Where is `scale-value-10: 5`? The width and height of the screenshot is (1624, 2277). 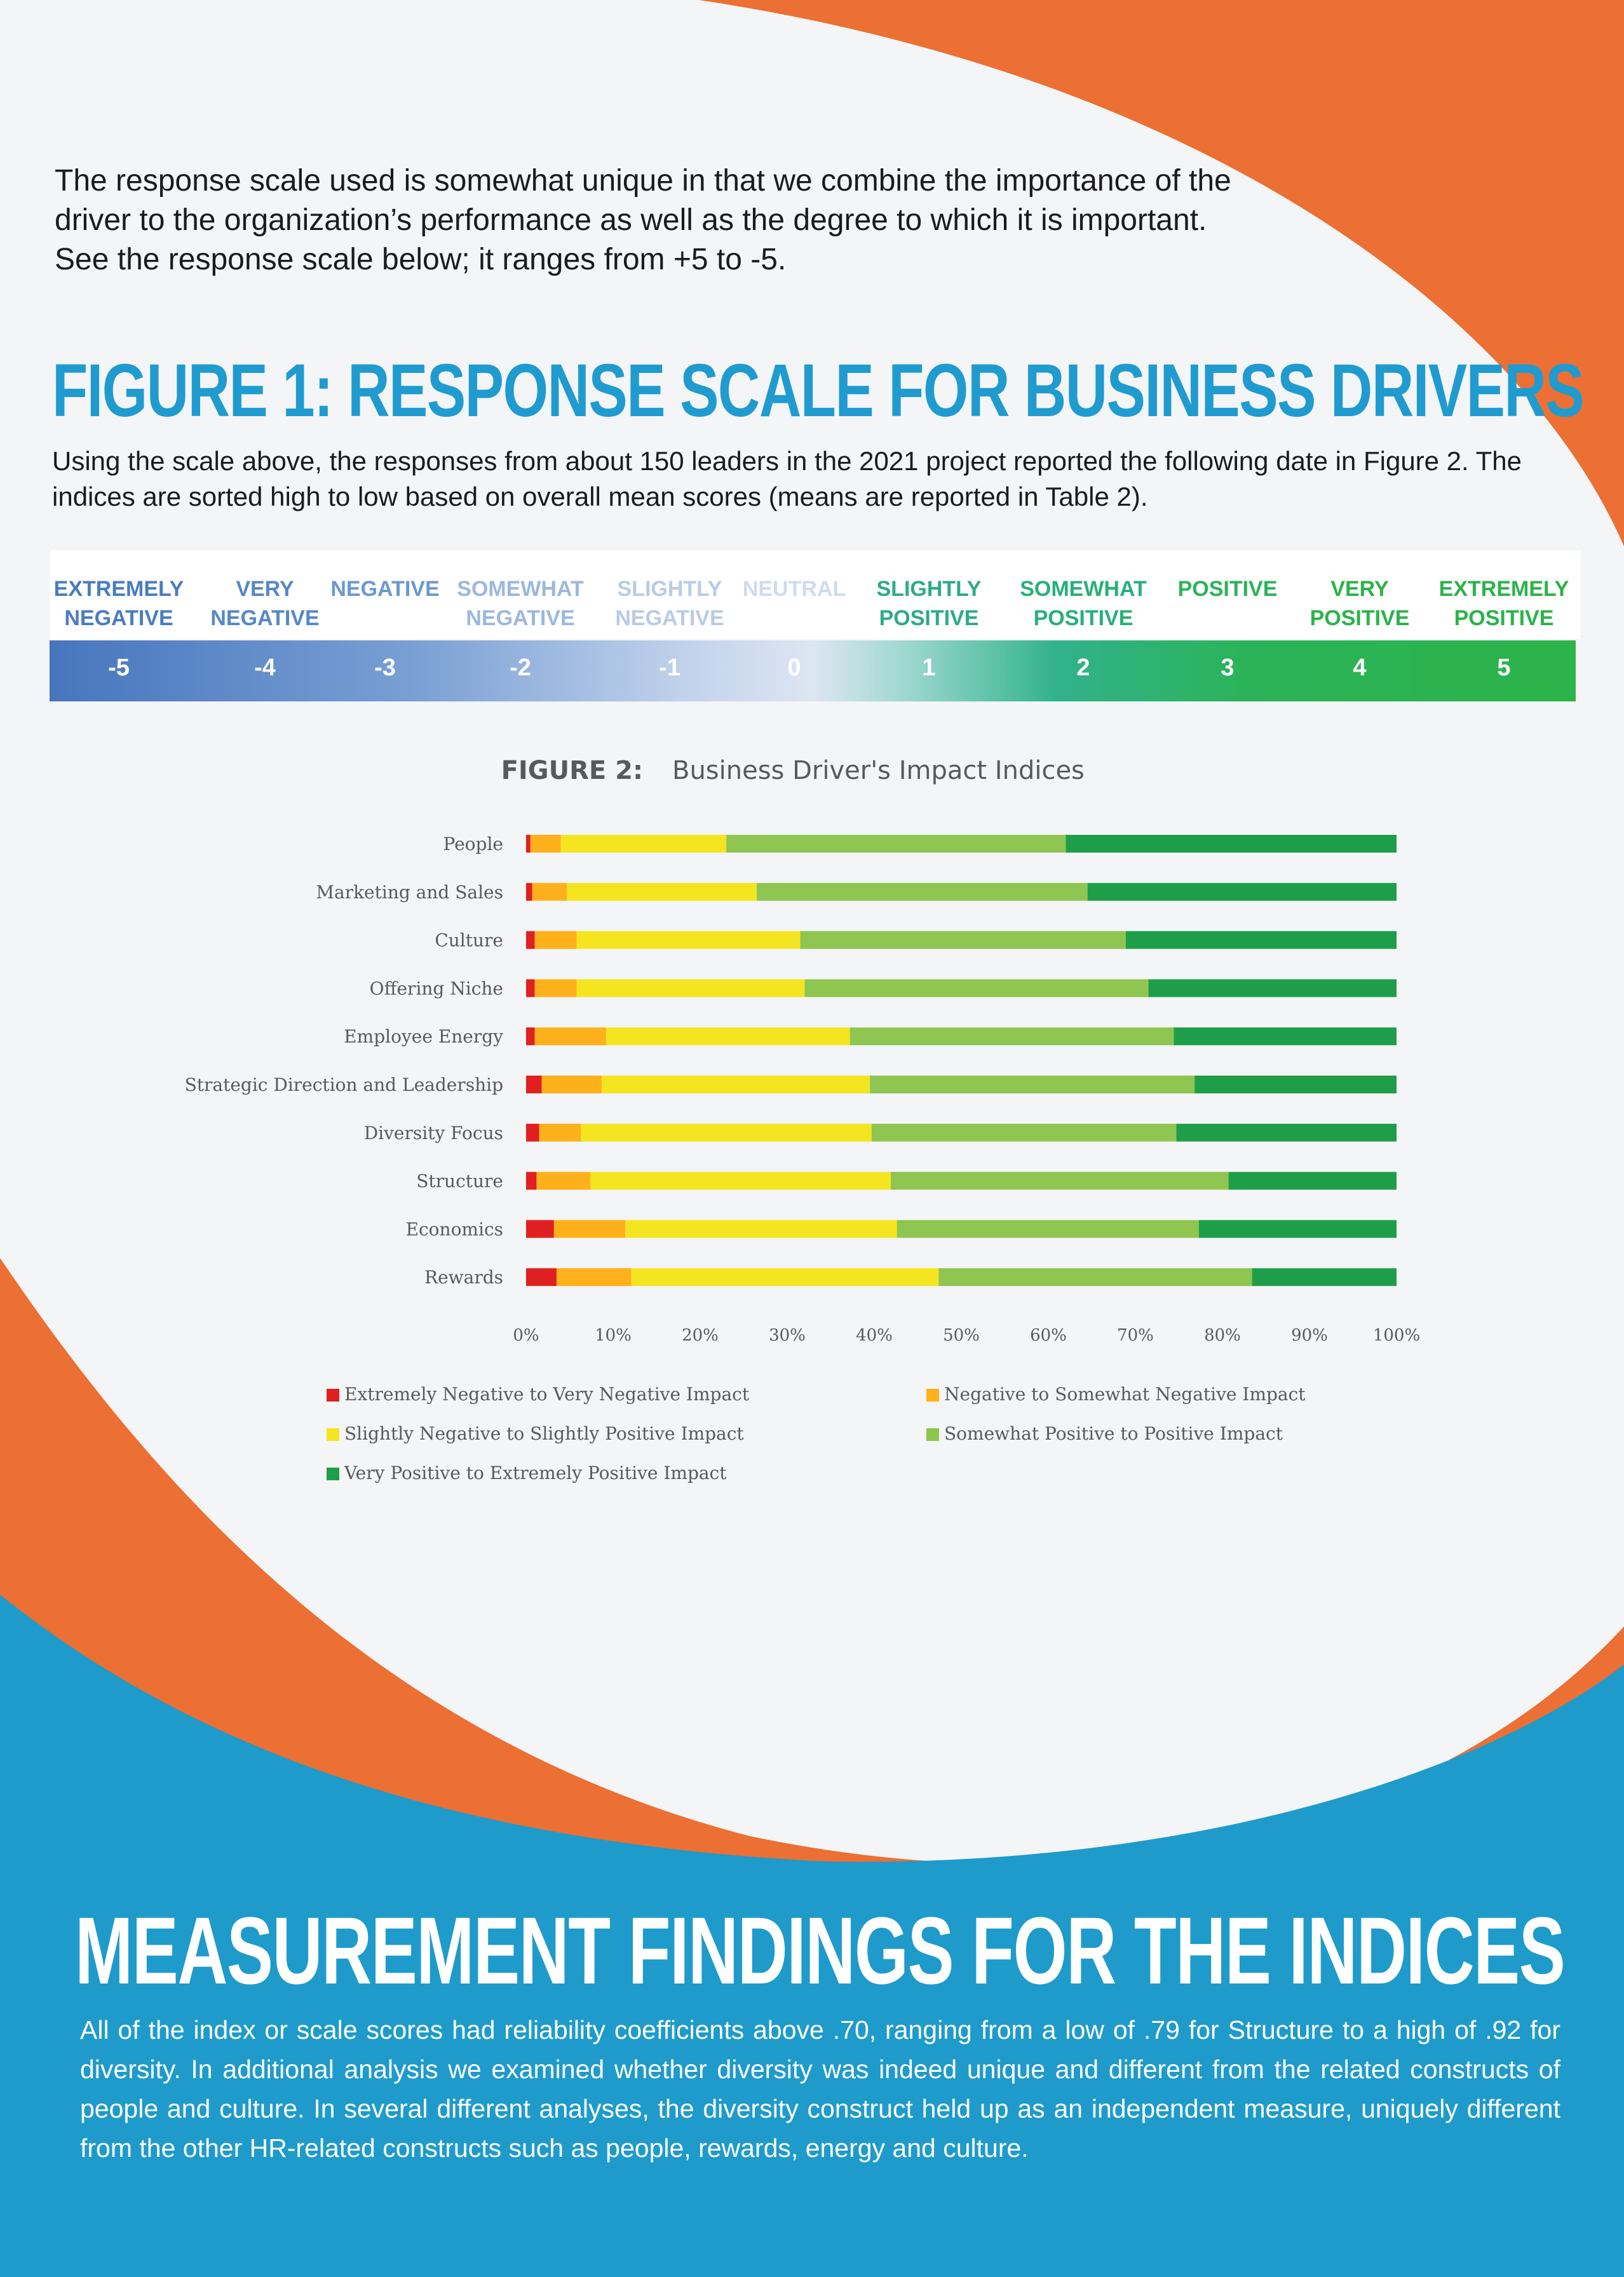
scale-value-10: 5 is located at coordinates (1504, 667).